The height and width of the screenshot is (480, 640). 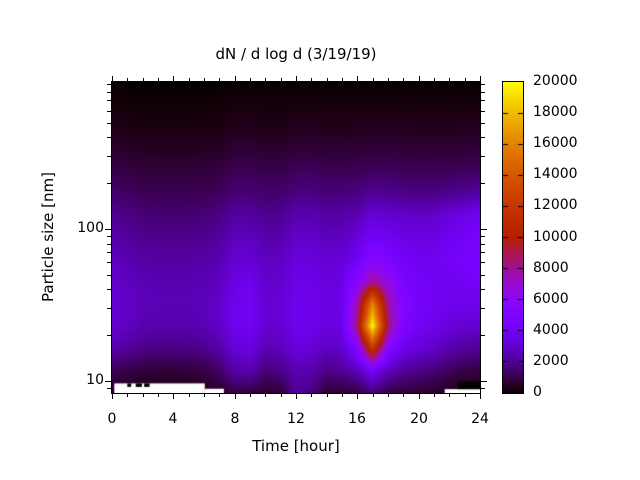 What do you see at coordinates (555, 143) in the screenshot?
I see `colorbar-tick-label: 16000` at bounding box center [555, 143].